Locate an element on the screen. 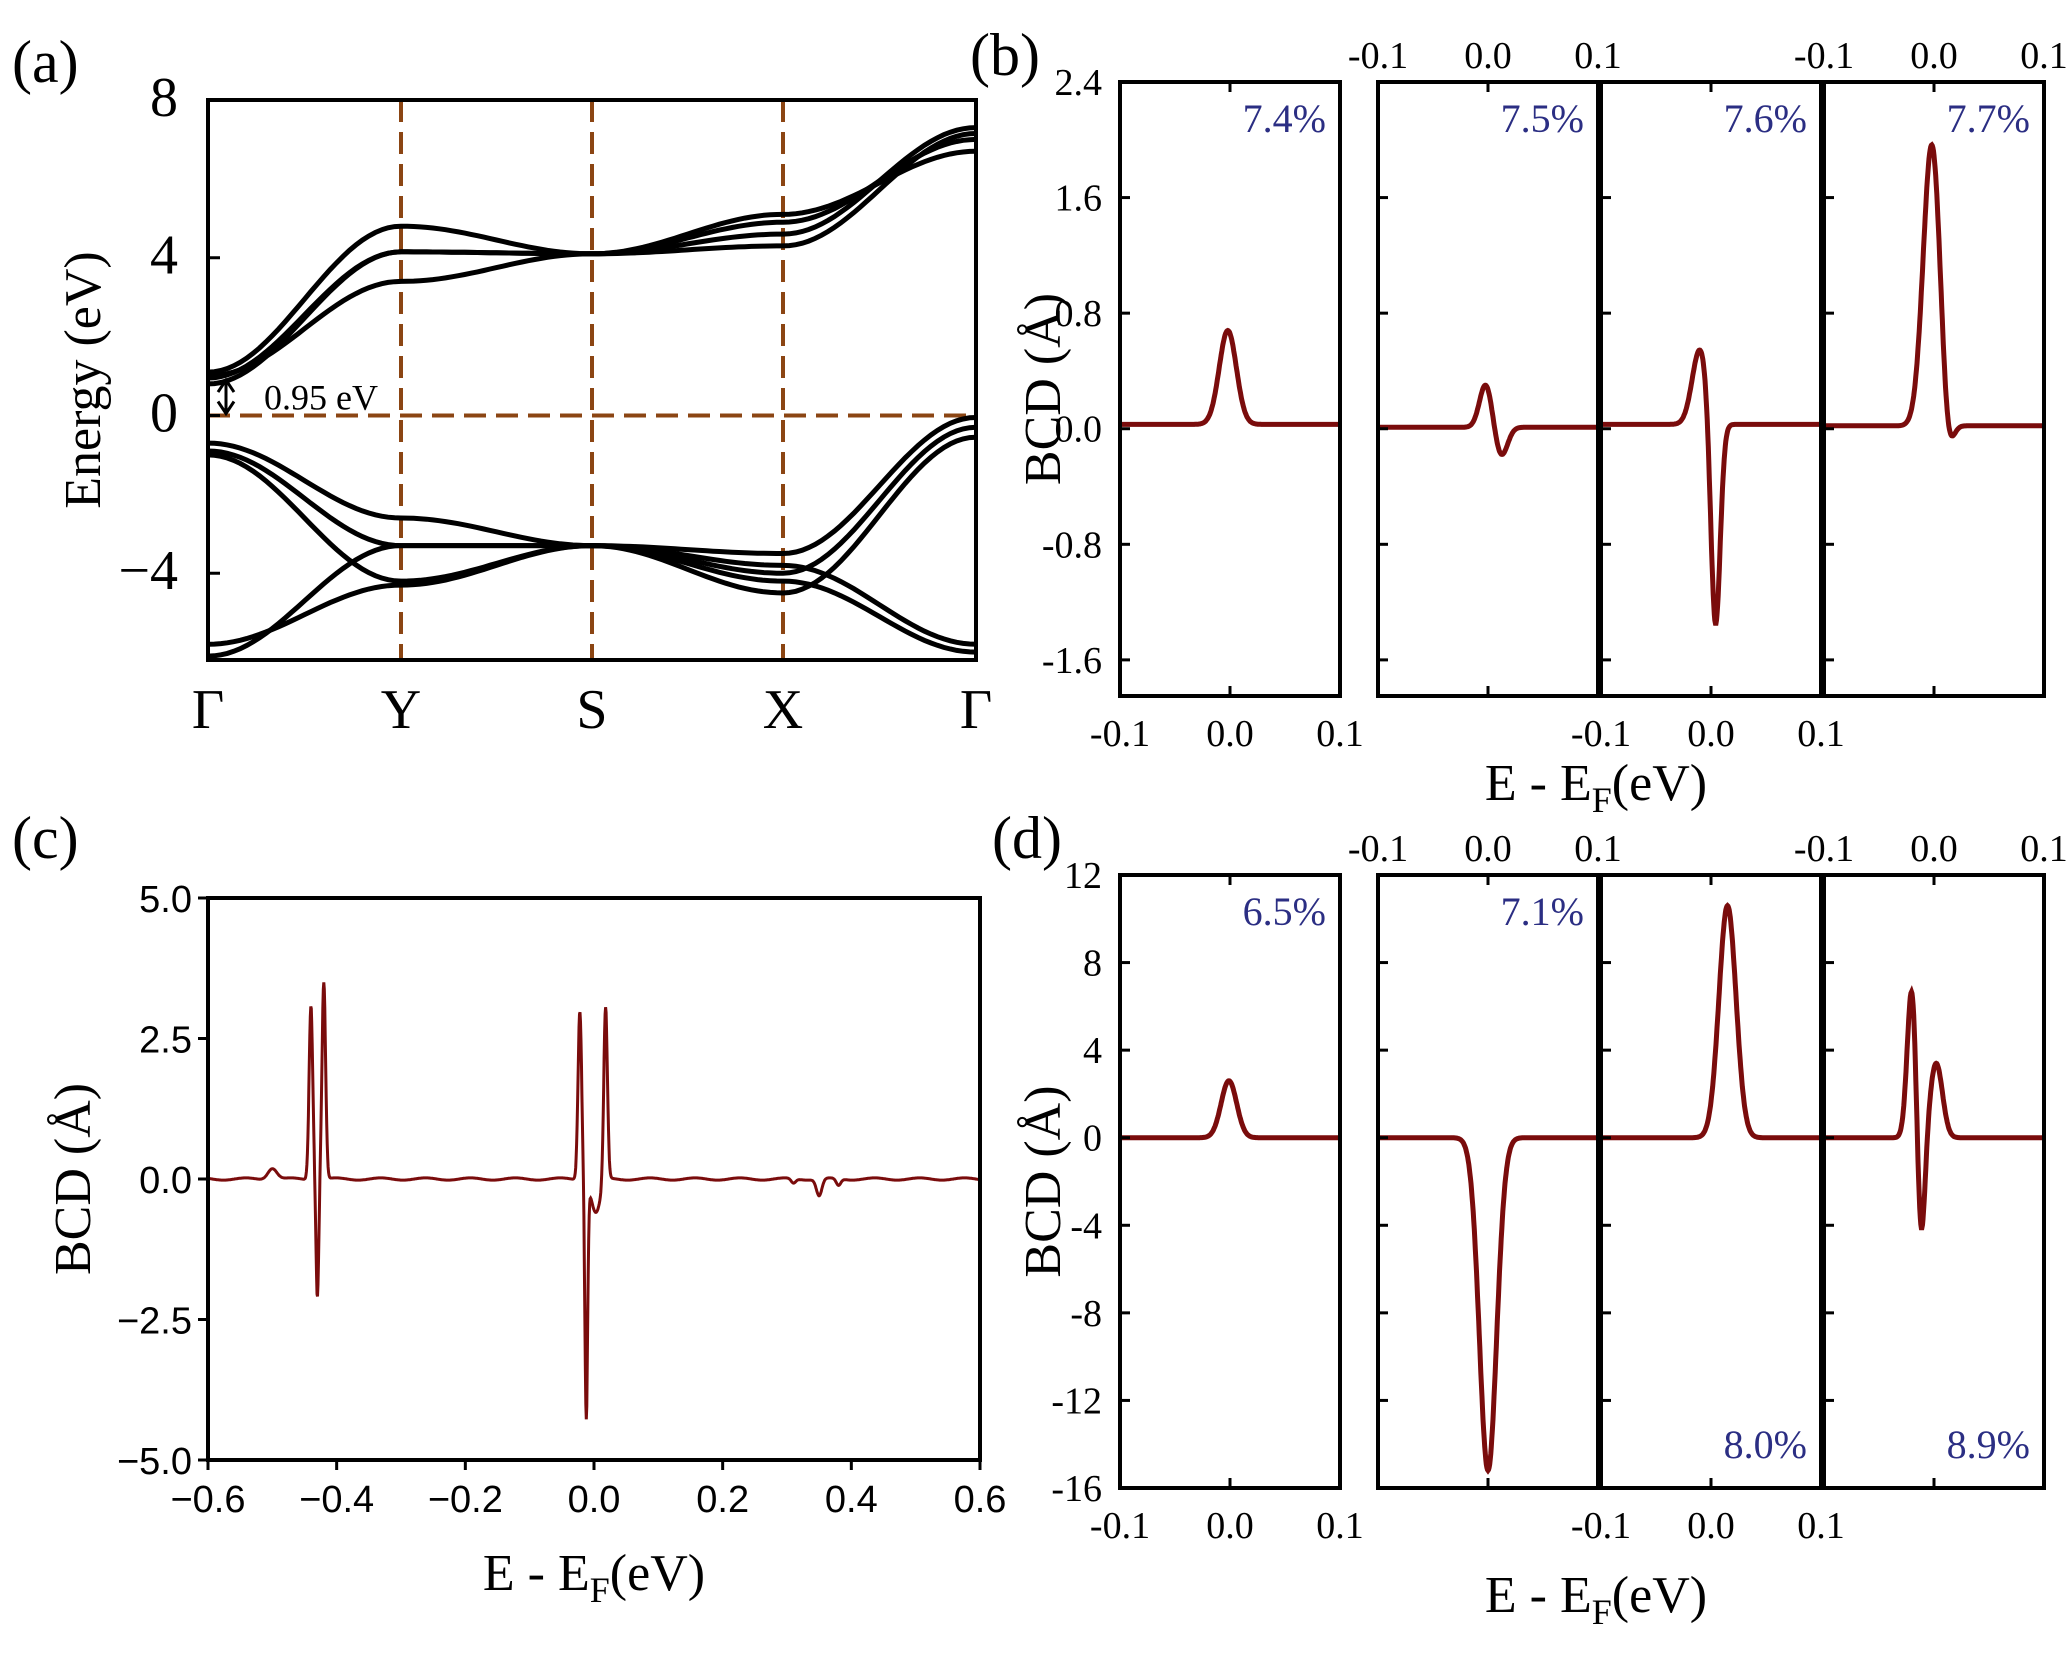 Image resolution: width=2069 pixels, height=1654 pixels. y-tick-label: 1.6 is located at coordinates (1079, 199).